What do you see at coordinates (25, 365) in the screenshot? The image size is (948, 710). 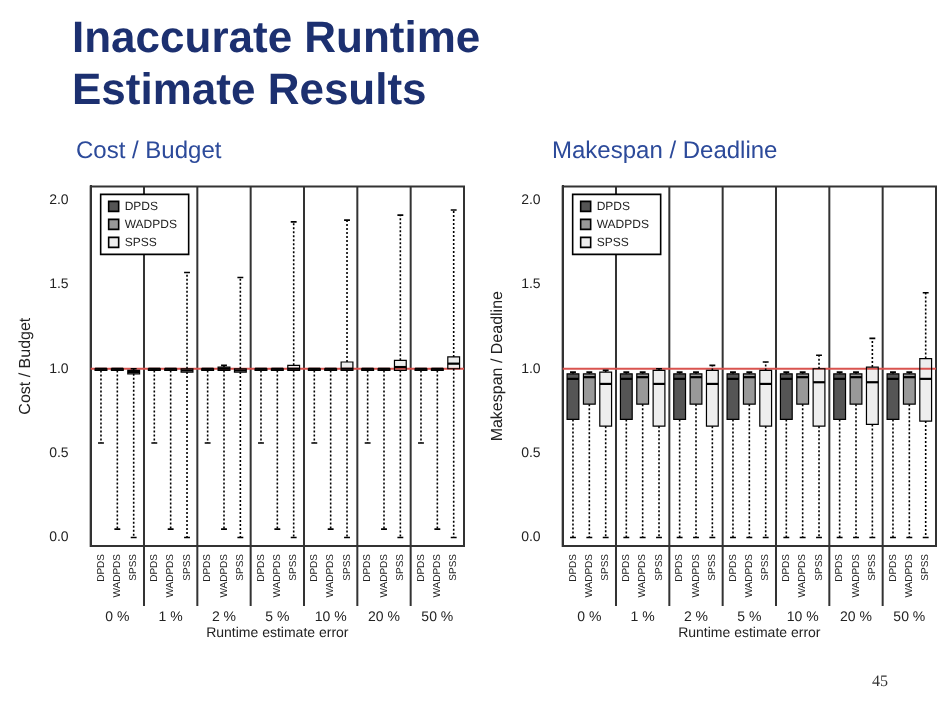 I see `y-axis-title: Cost / Budget` at bounding box center [25, 365].